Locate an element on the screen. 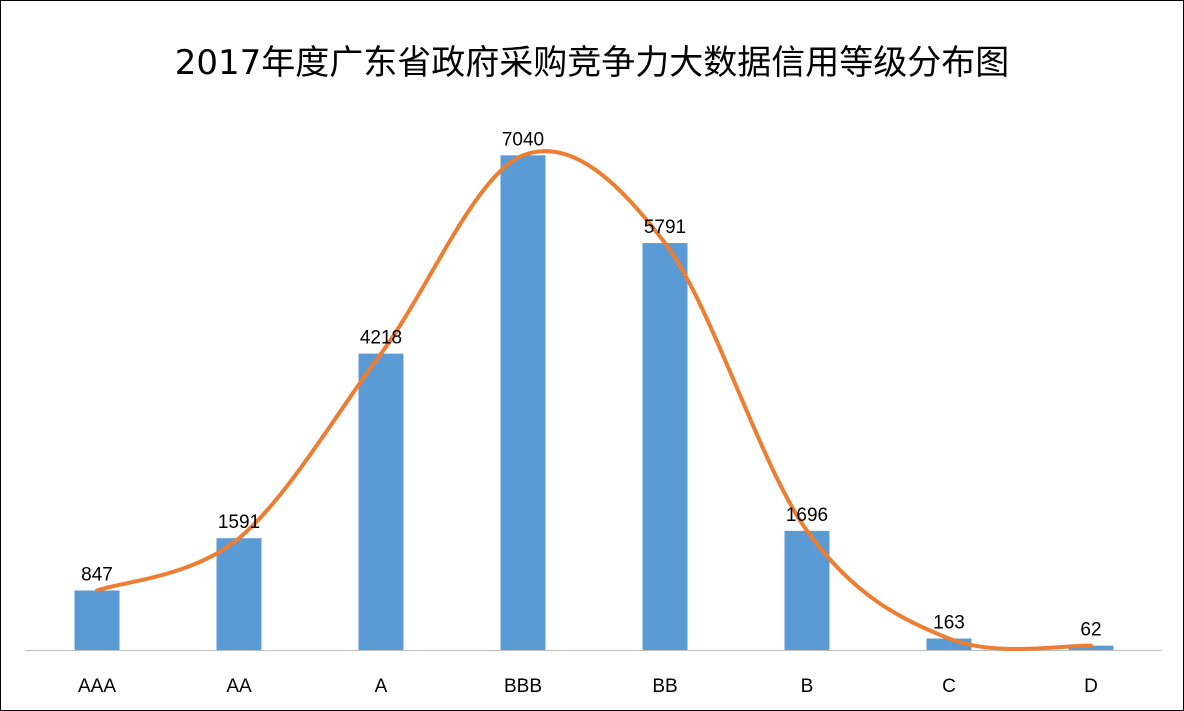 The width and height of the screenshot is (1184, 711). x-tick-label-a: A is located at coordinates (381, 686).